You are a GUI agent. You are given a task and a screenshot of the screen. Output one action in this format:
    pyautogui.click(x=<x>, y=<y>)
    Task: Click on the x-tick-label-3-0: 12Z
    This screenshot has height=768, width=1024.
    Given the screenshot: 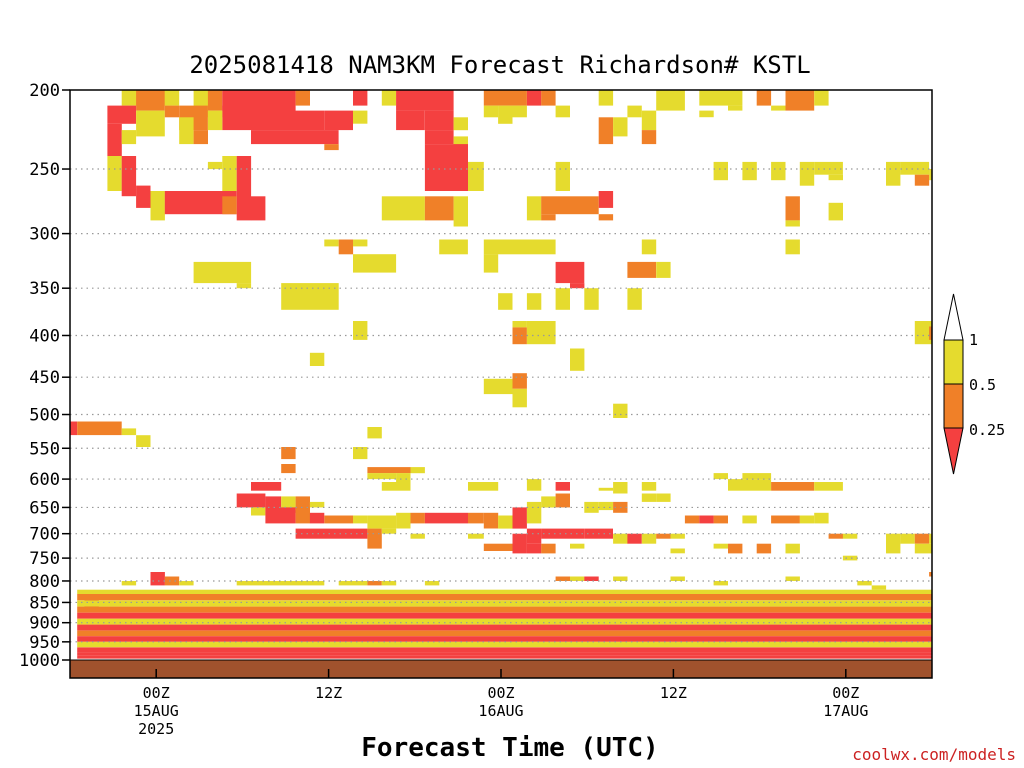 What is the action you would take?
    pyautogui.click(x=673, y=693)
    